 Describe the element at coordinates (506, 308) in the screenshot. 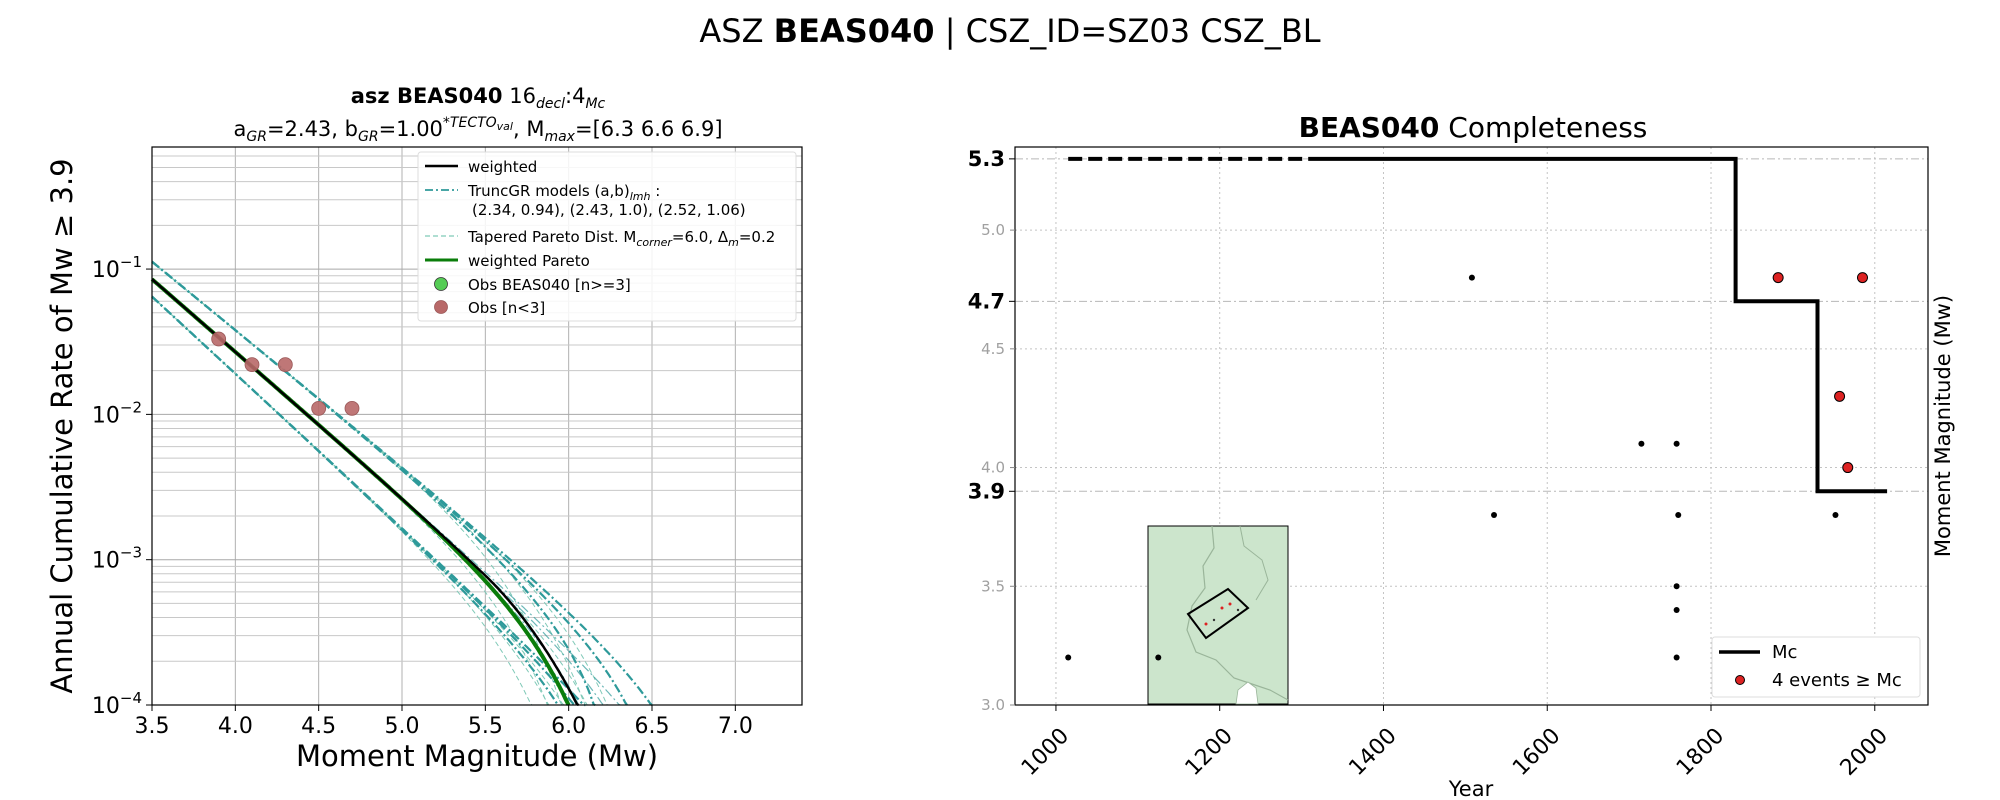

I see `legend-obs-lt3-label: Obs [n<3]` at that location.